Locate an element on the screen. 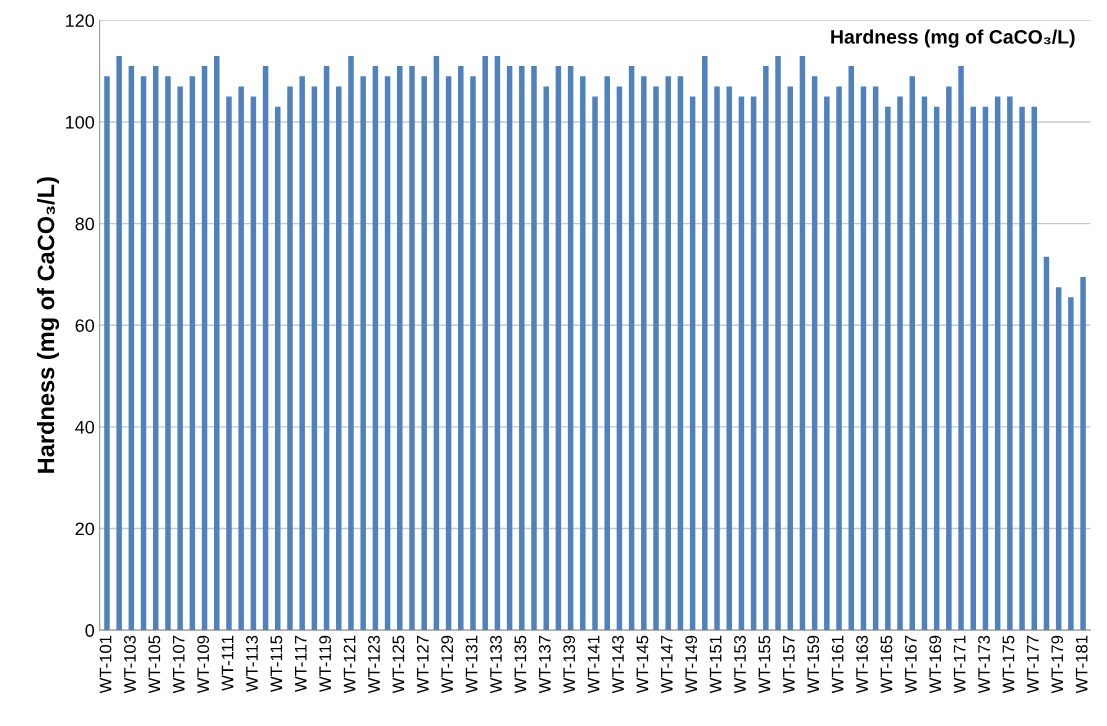 This screenshot has width=1107, height=726. x-tick-label: WT-157 is located at coordinates (789, 664).